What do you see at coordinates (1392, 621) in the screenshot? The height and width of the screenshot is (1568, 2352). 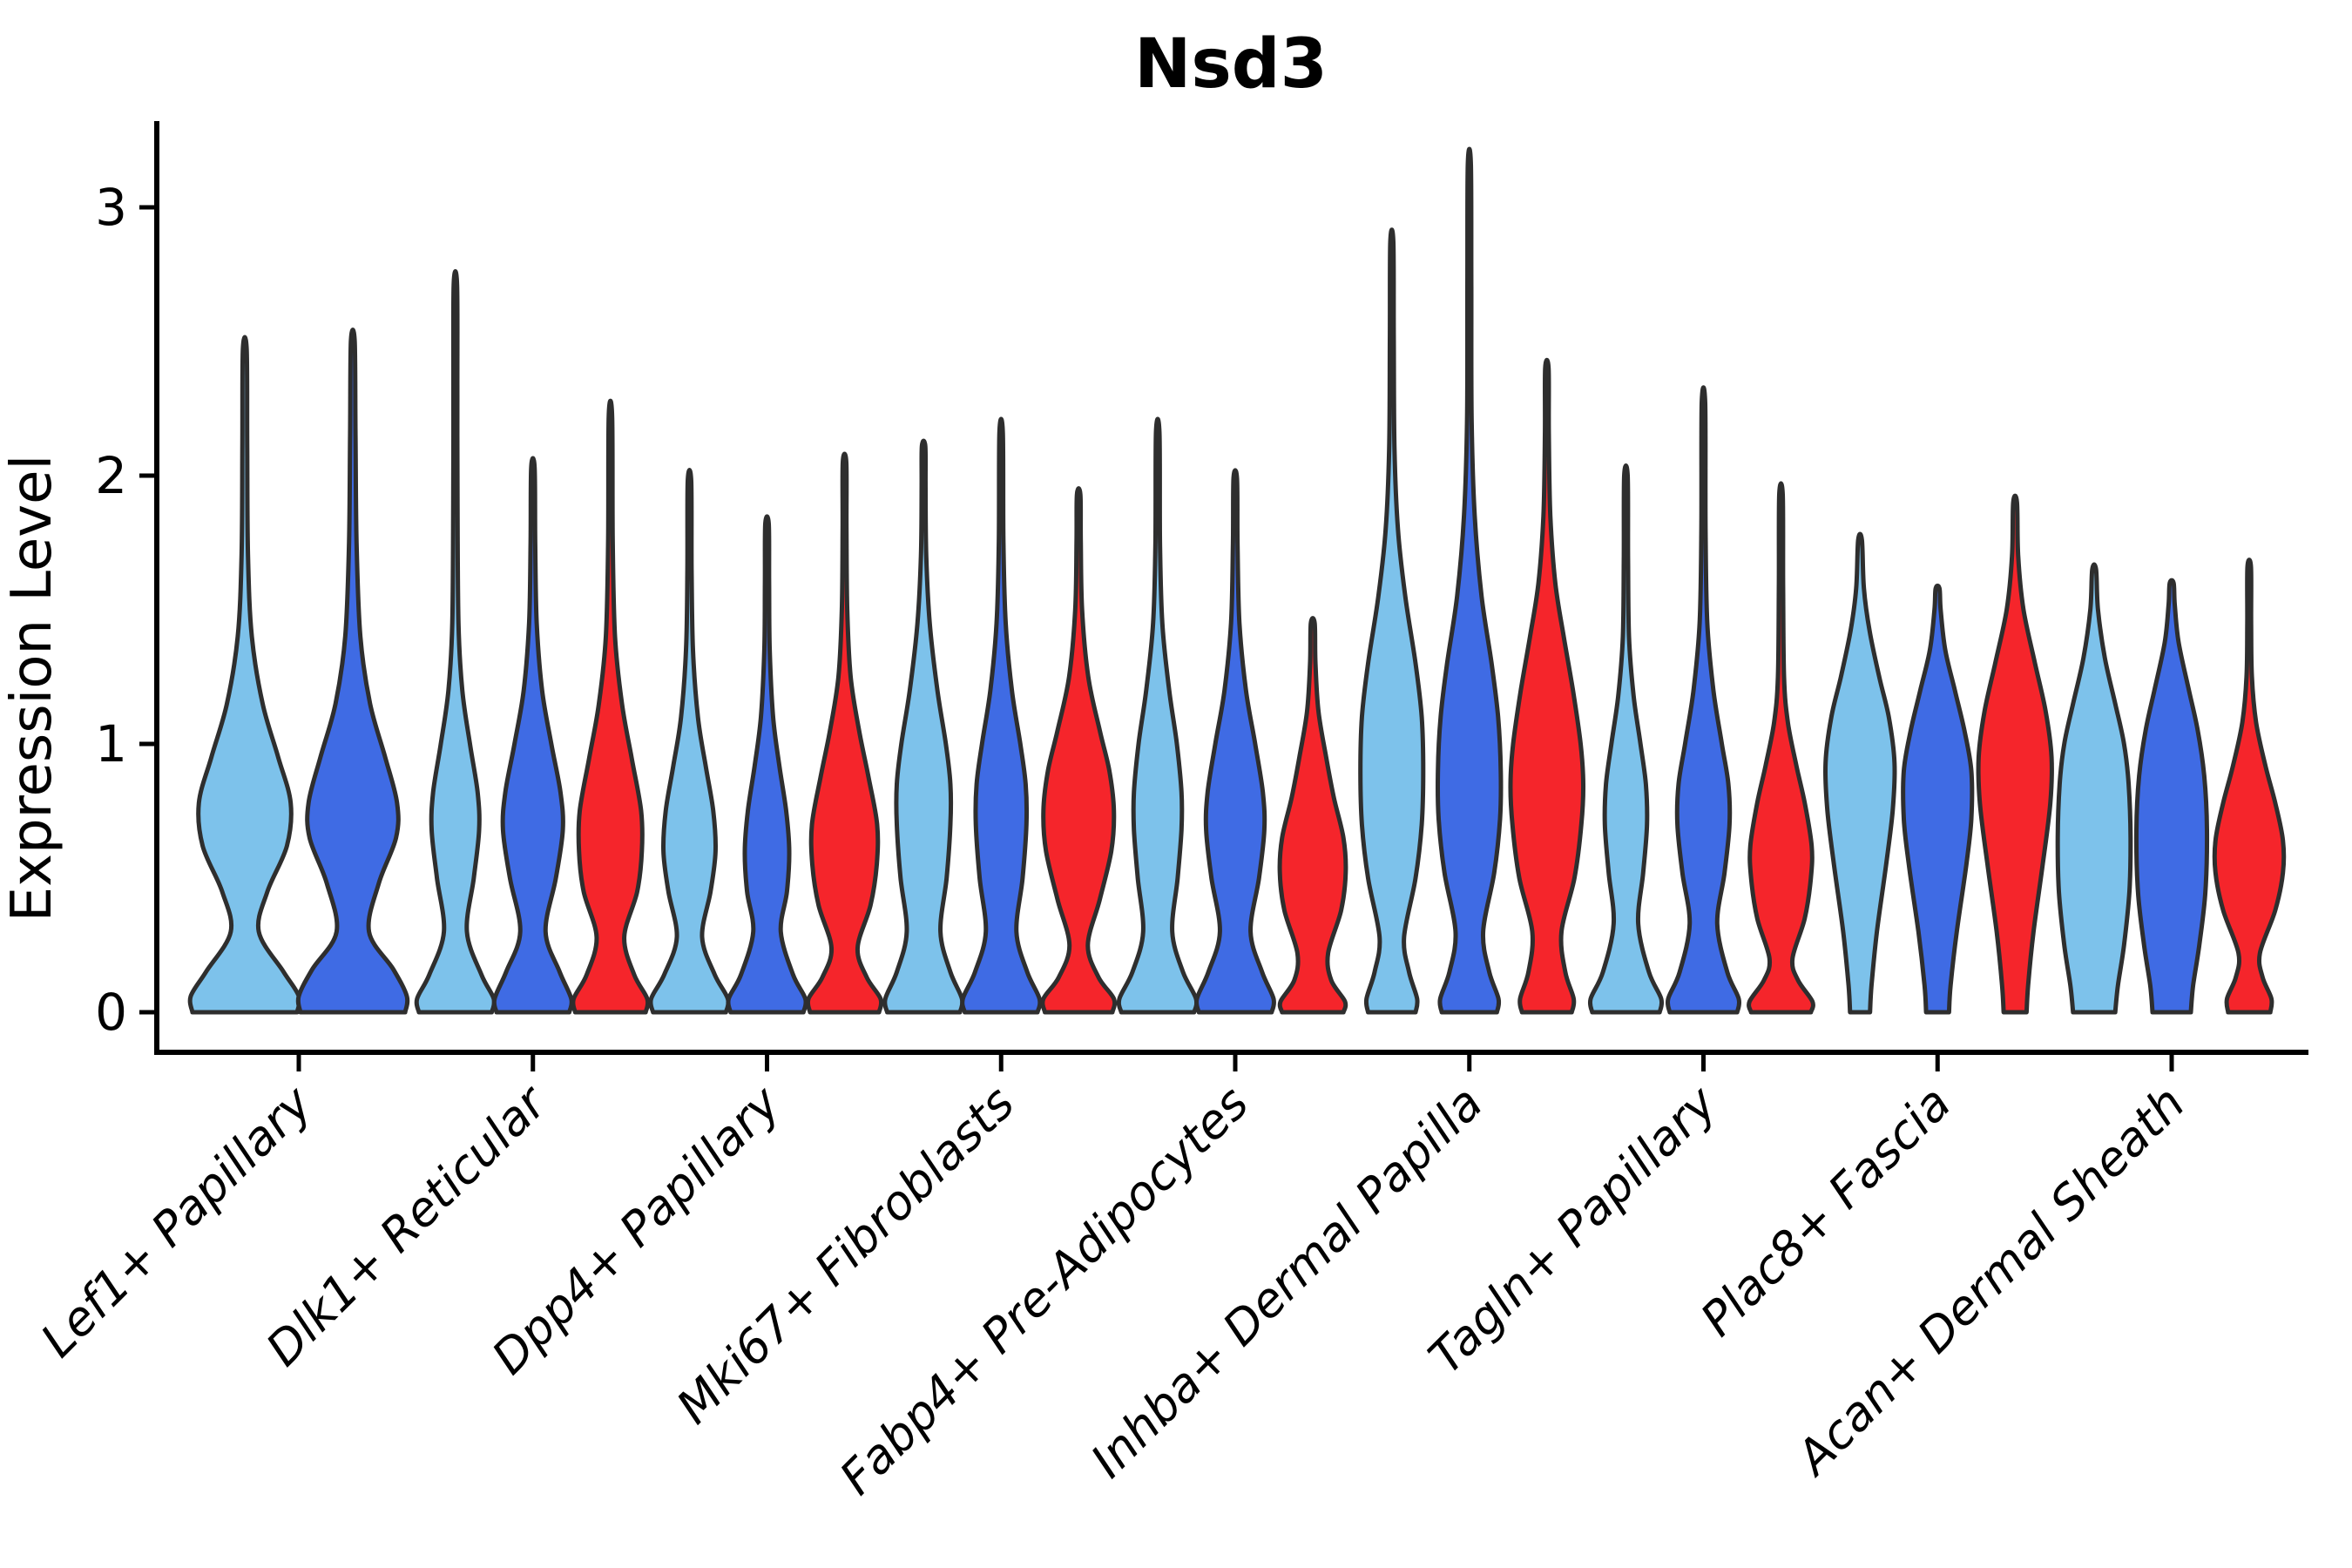 I see `violin-inhba-dermal-papilla-lightblue` at bounding box center [1392, 621].